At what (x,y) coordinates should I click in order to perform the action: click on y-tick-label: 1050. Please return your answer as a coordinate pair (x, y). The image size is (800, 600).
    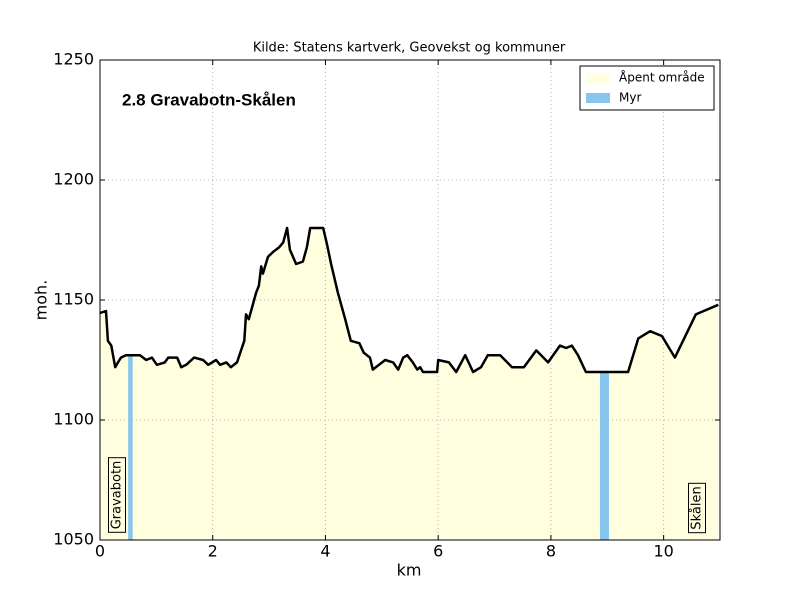
    Looking at the image, I should click on (73, 539).